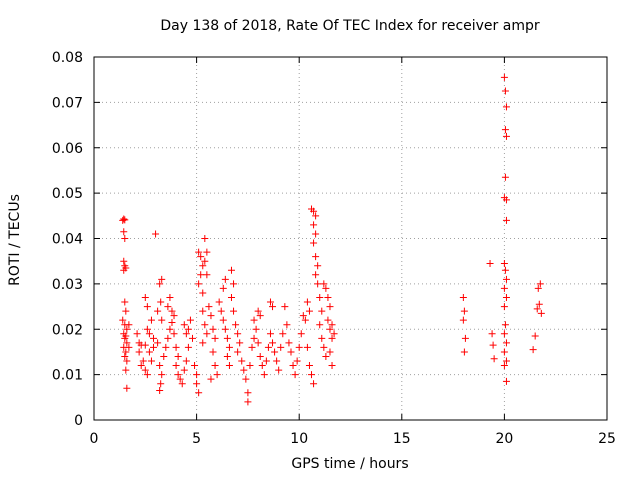  What do you see at coordinates (67, 285) in the screenshot?
I see `y-tick-label: 0.03` at bounding box center [67, 285].